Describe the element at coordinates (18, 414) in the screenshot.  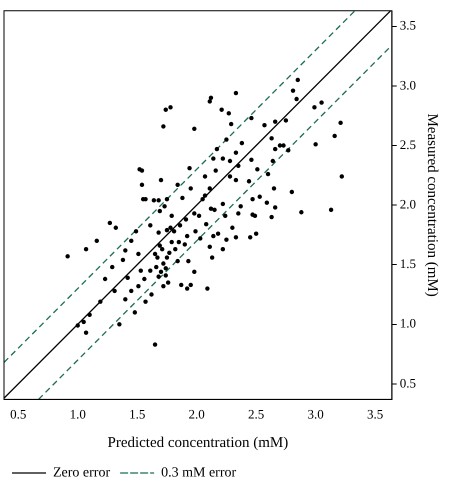
I see `x-tick-label: 0.5` at that location.